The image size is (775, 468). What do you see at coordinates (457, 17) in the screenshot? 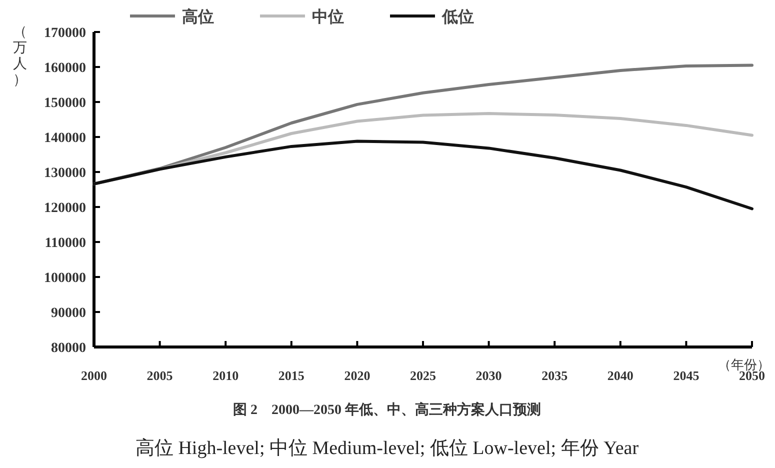
I see `legend-label: 低位` at bounding box center [457, 17].